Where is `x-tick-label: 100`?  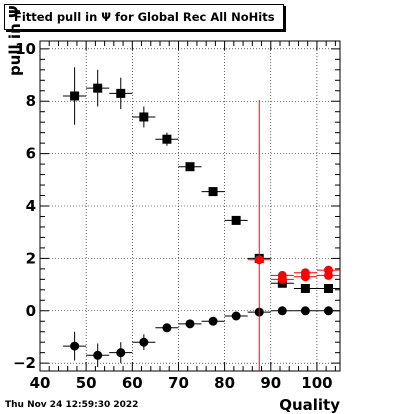
x-tick-label: 100 is located at coordinates (316, 383).